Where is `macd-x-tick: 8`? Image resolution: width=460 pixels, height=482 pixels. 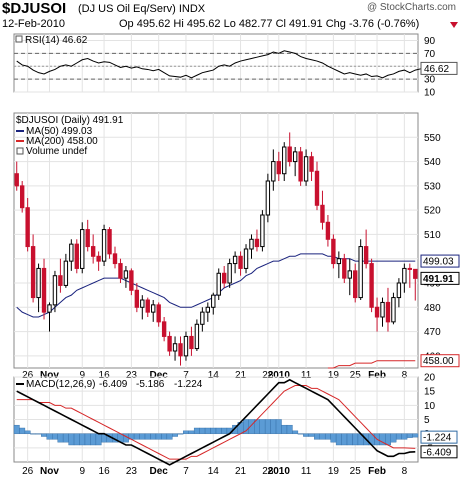 macd-x-tick: 8 is located at coordinates (405, 471).